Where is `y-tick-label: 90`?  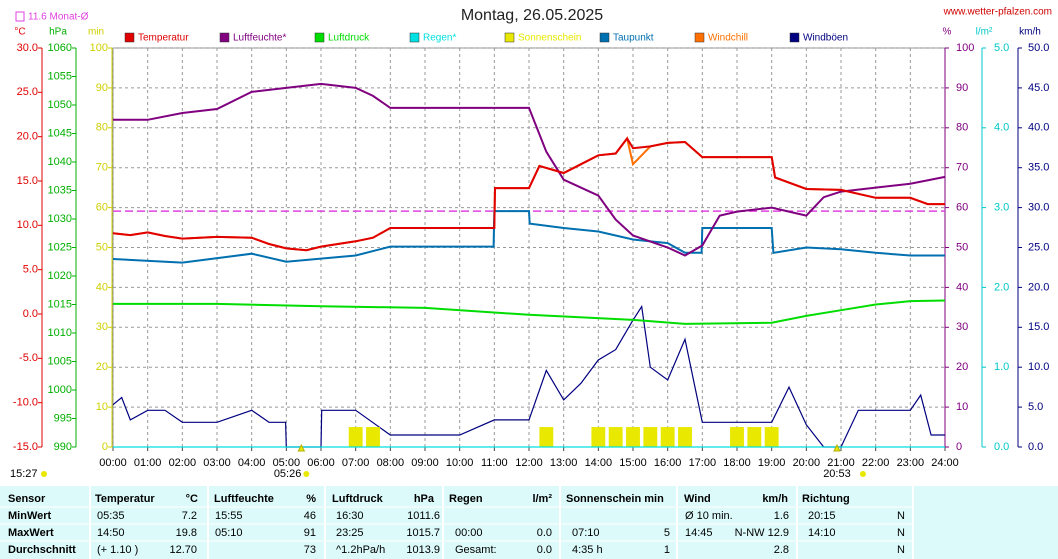
y-tick-label: 90 is located at coordinates (102, 88).